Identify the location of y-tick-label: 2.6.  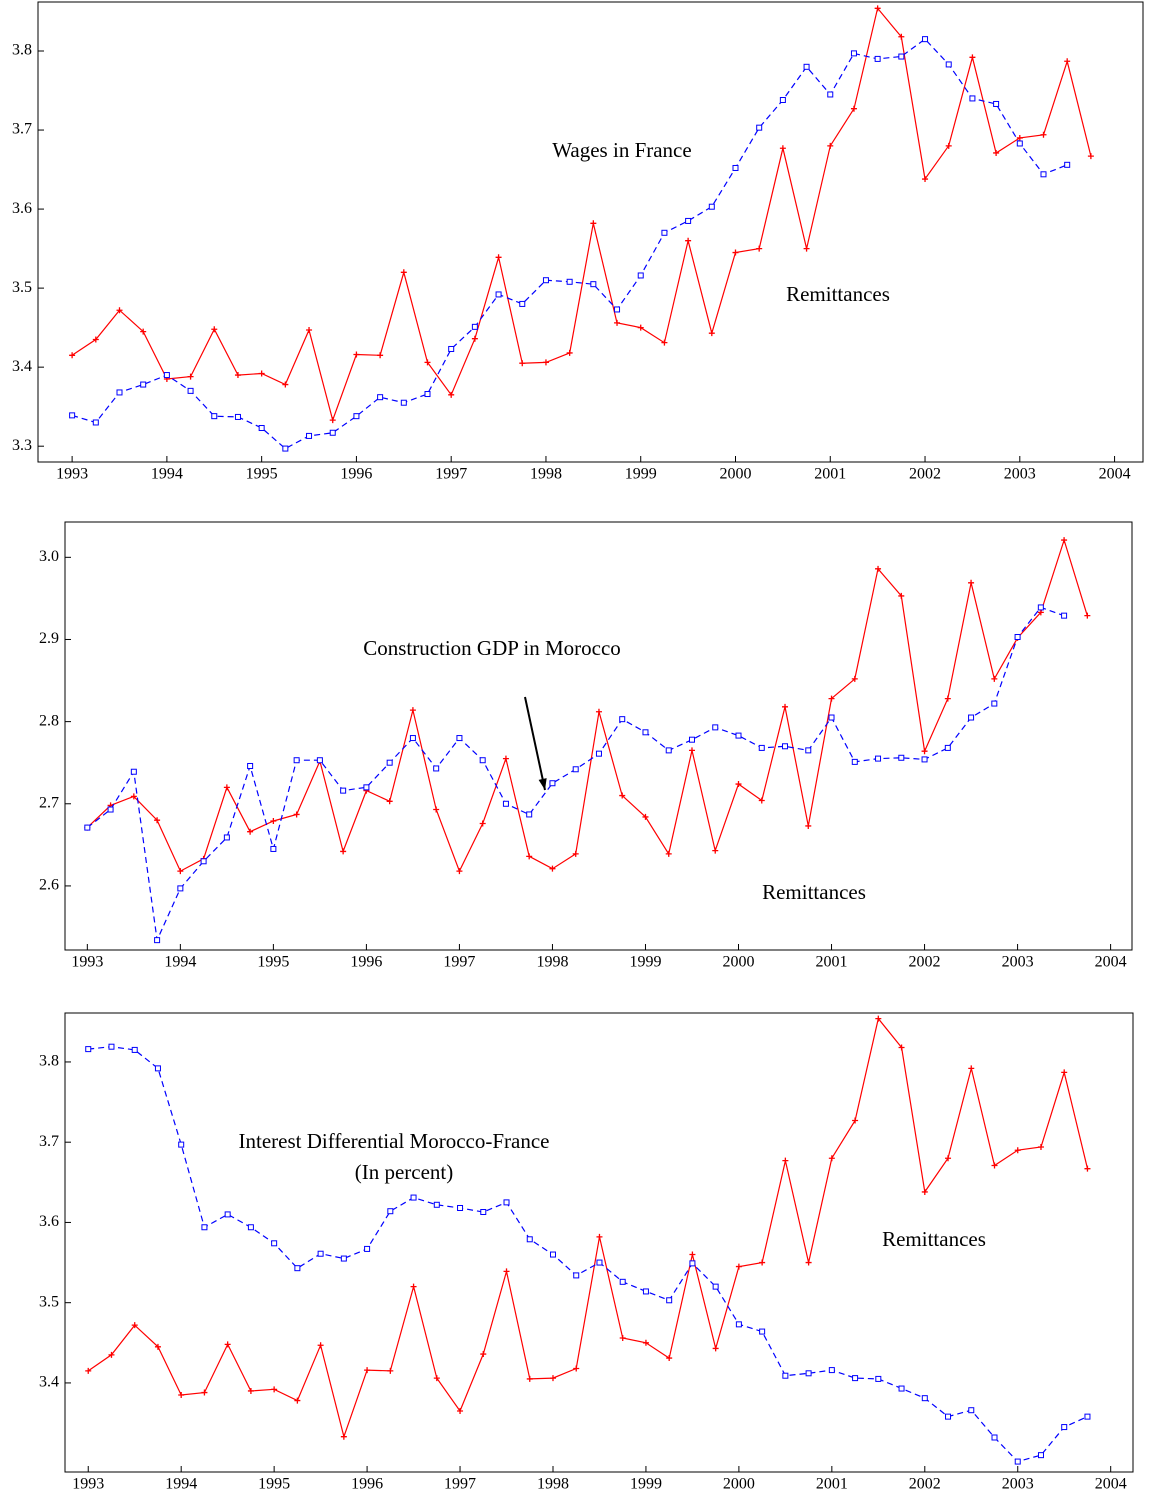
(49, 885).